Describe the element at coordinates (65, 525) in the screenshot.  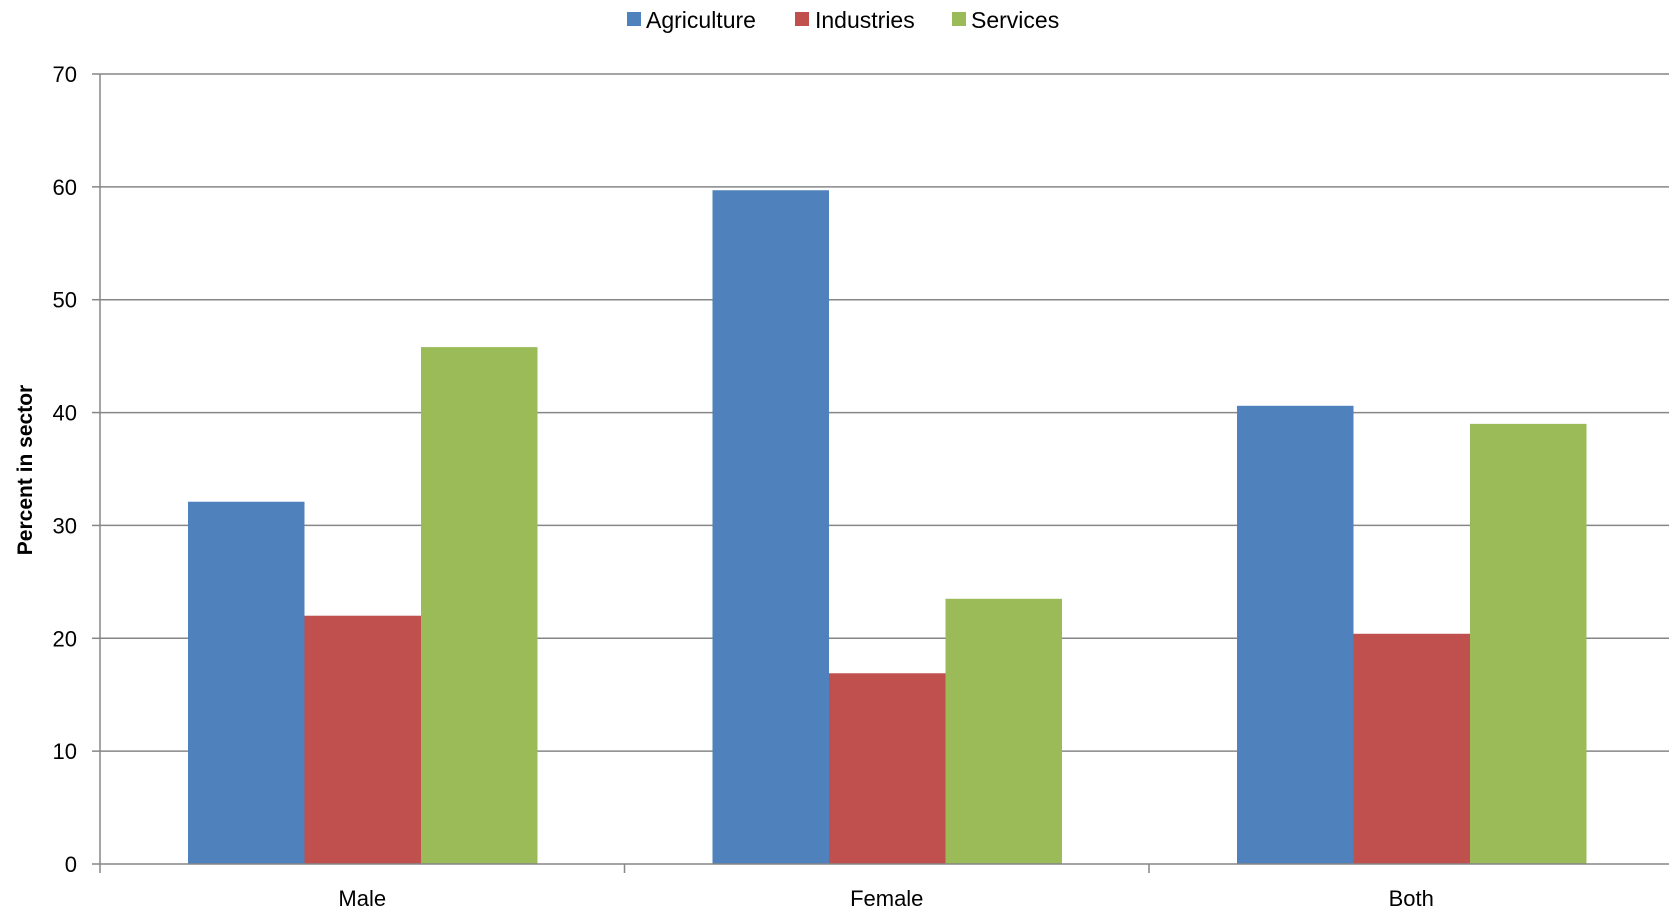
I see `y-tick-label: 30` at that location.